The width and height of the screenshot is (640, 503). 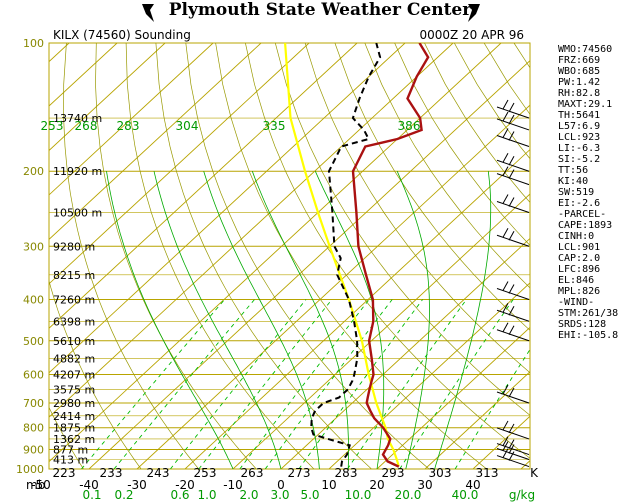 What do you see at coordinates (35, 485) in the screenshot?
I see `mb-unit-label: mb` at bounding box center [35, 485].